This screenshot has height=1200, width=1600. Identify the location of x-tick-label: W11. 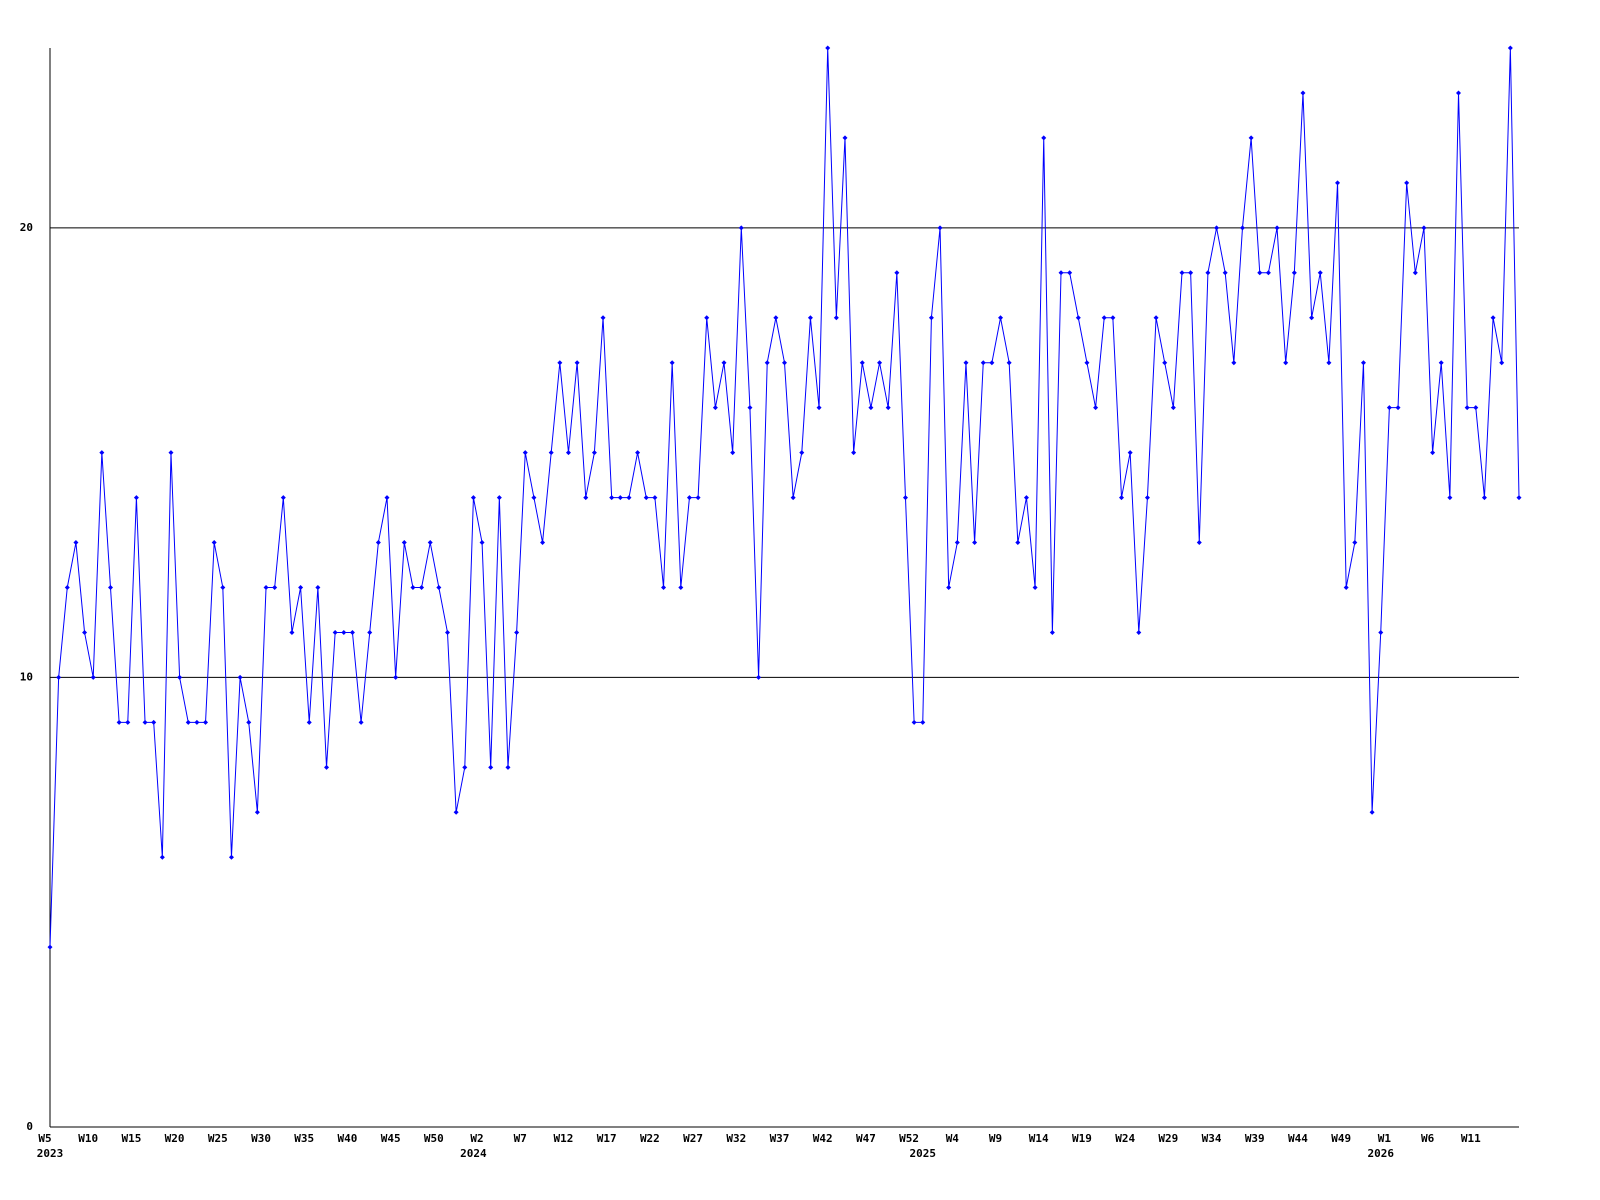
(1471, 1138).